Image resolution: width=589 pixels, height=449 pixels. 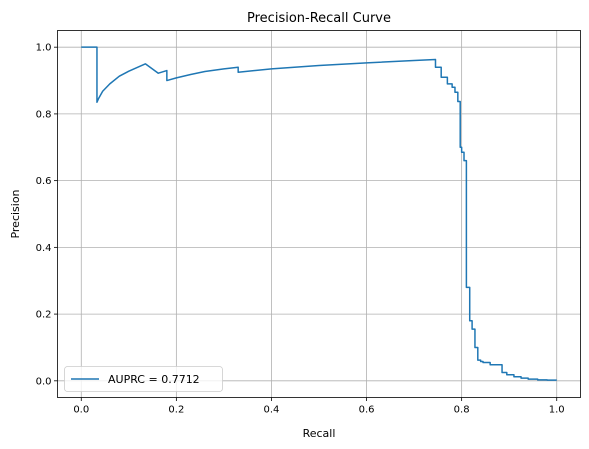 I want to click on chart-title: Precision-Recall Curve, so click(x=319, y=18).